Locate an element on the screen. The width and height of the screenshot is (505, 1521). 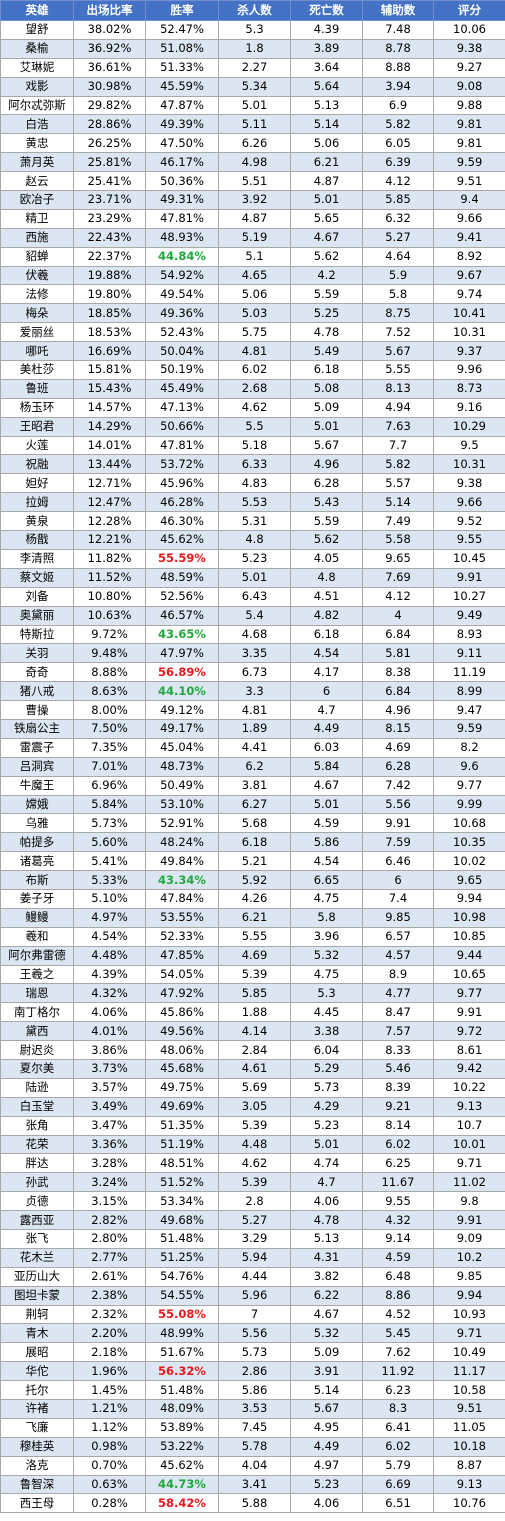
hero-name-cell: 许褚 is located at coordinates (37, 1409).